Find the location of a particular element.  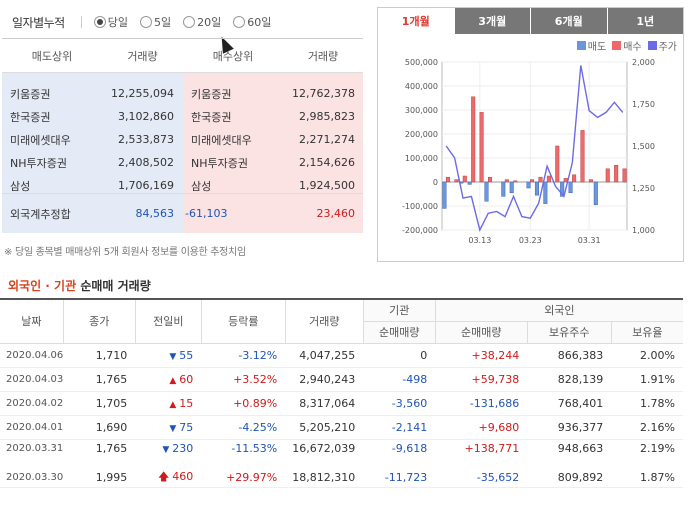

foreign-buy: 23,460 is located at coordinates (336, 213).